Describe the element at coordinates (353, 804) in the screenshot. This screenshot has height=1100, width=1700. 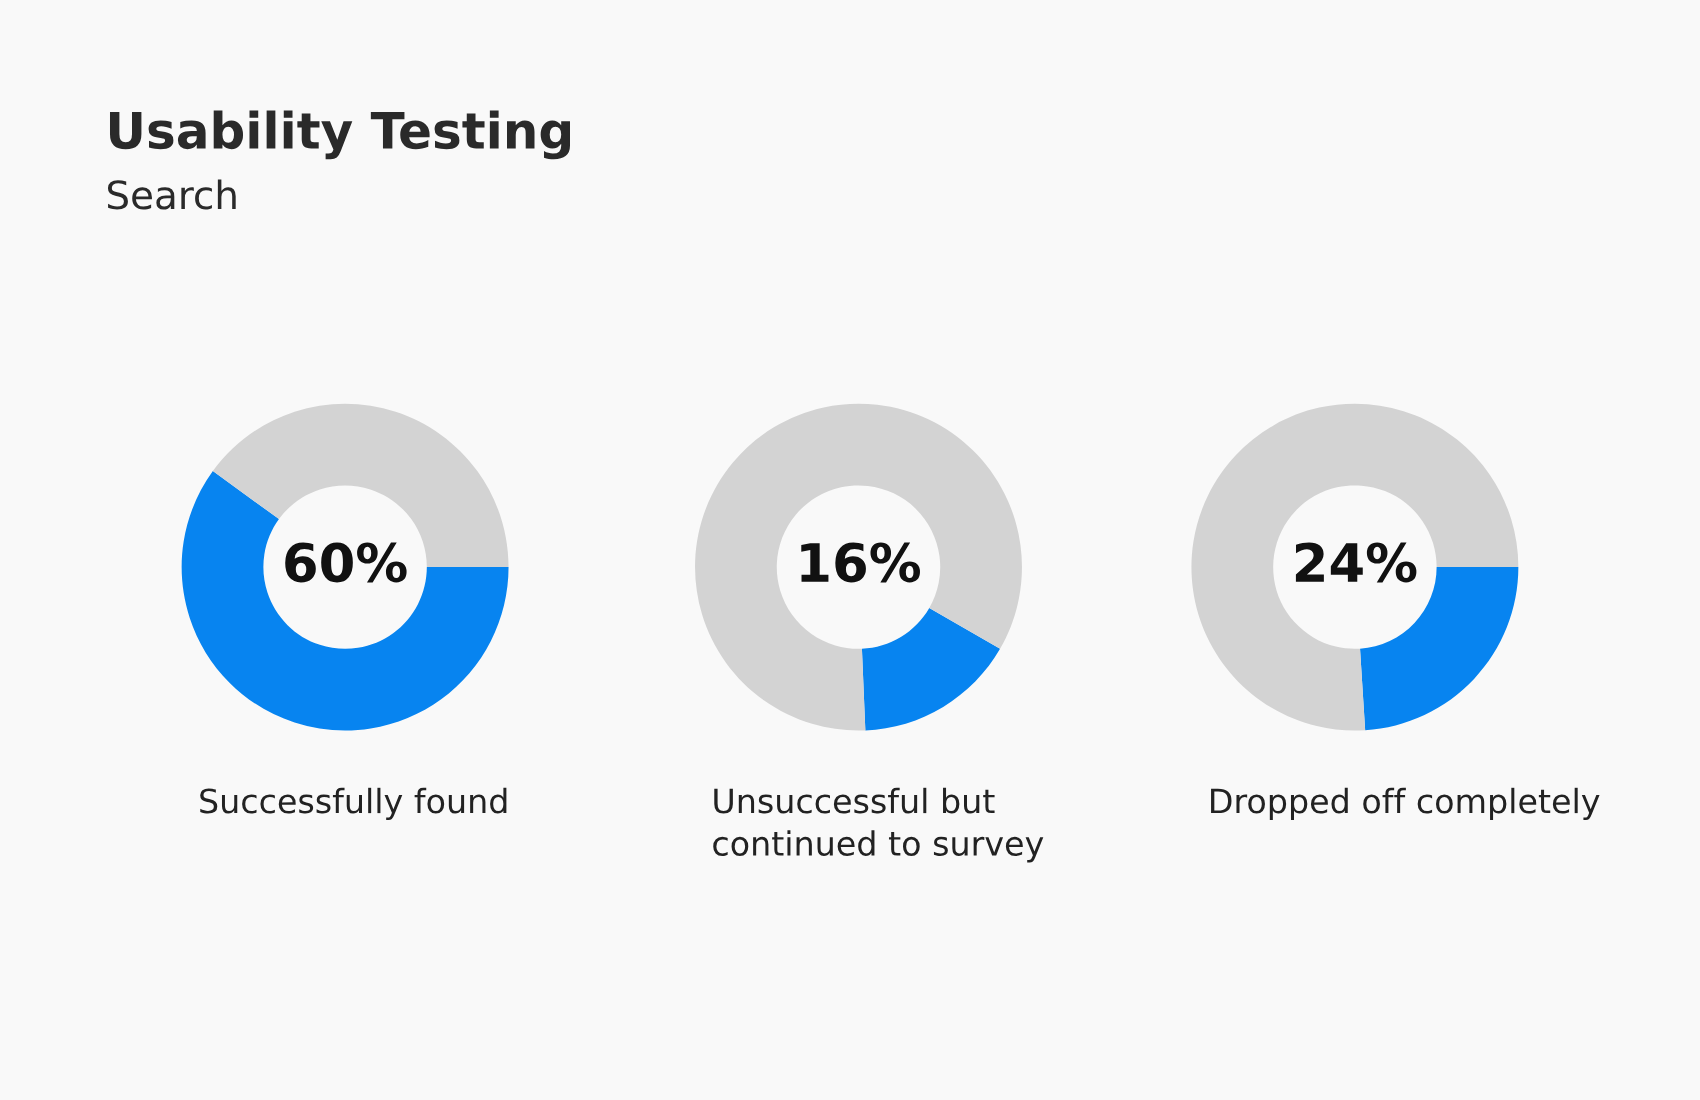
I see `slice-label: Successfully found` at that location.